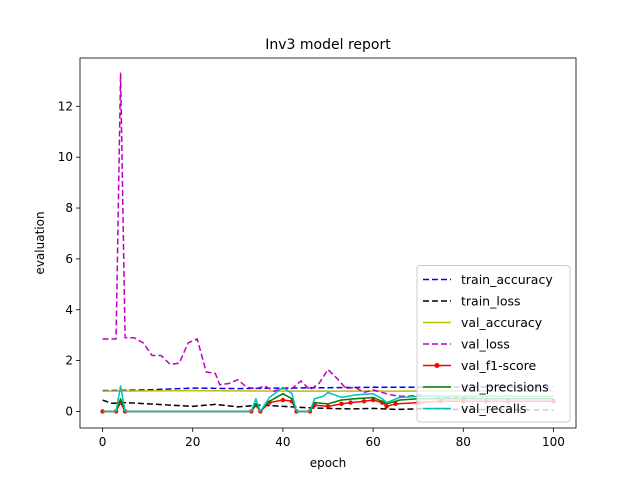  Describe the element at coordinates (192, 442) in the screenshot. I see `x-tick-label: 20` at that location.